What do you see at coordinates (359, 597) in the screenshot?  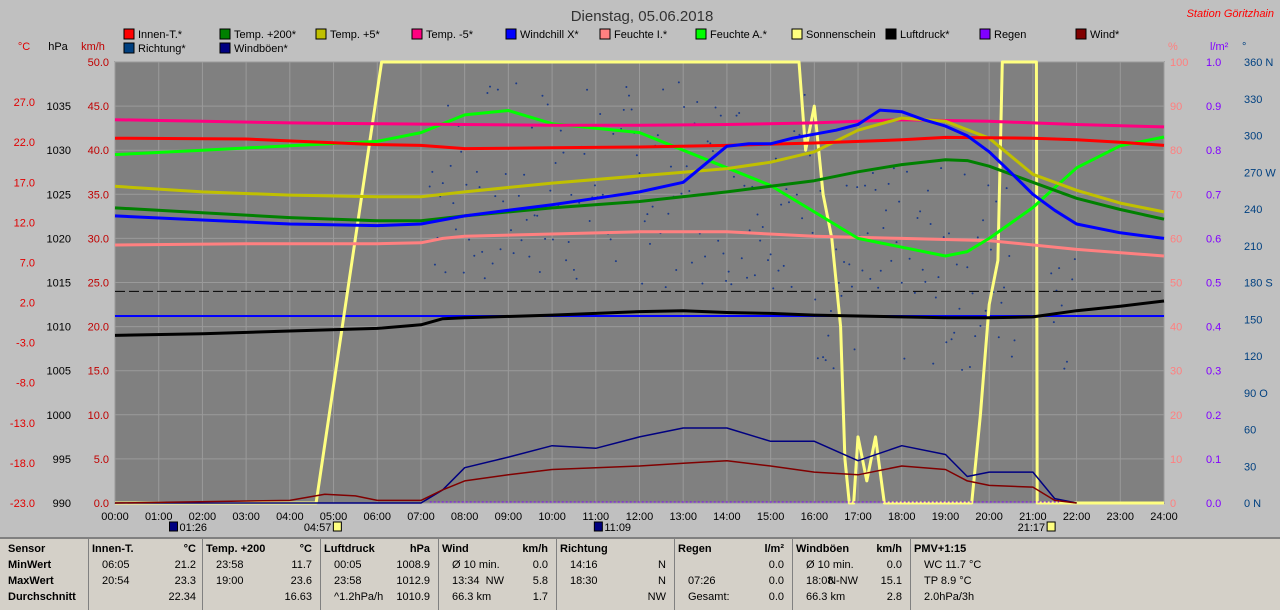 I see `stats-time: ^1.2hPa/h` at bounding box center [359, 597].